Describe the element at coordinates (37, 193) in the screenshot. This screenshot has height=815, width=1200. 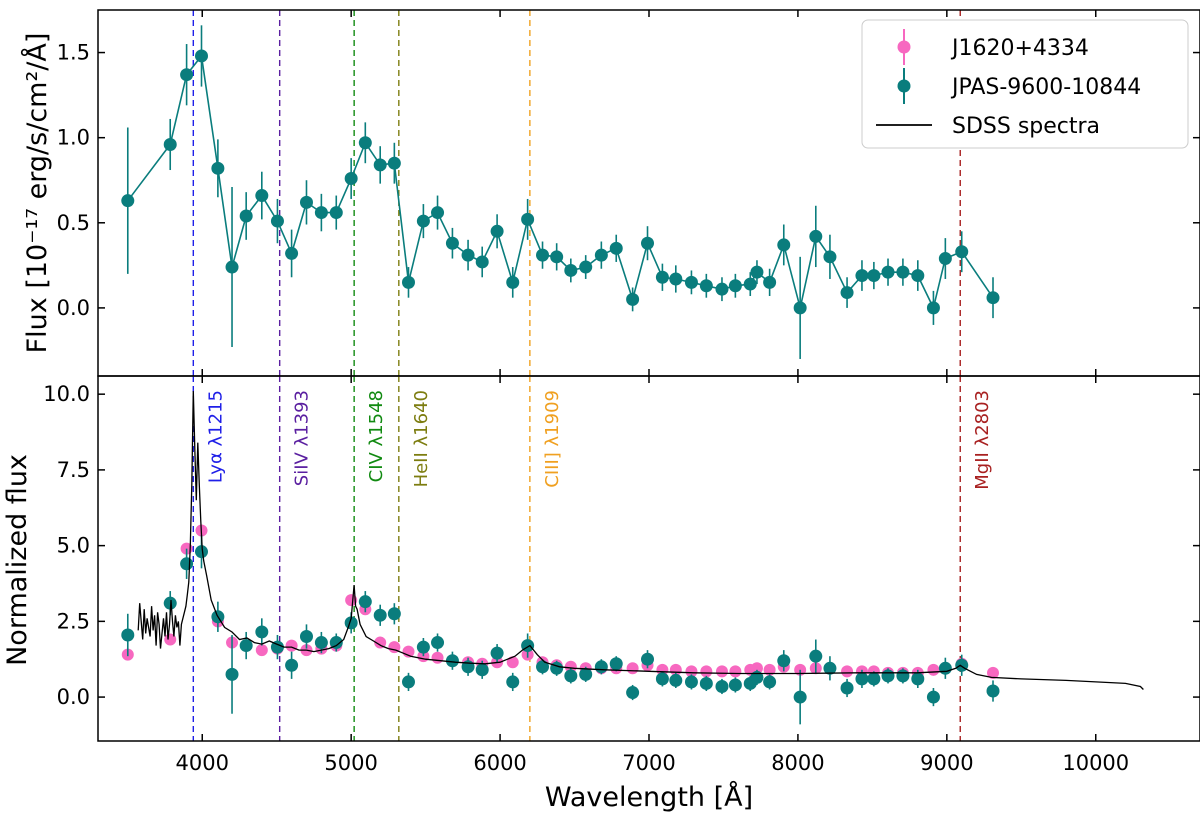
I see `top-panel-ylabel: Flux [10⁻¹⁷ erg/s/cm²/Å]` at that location.